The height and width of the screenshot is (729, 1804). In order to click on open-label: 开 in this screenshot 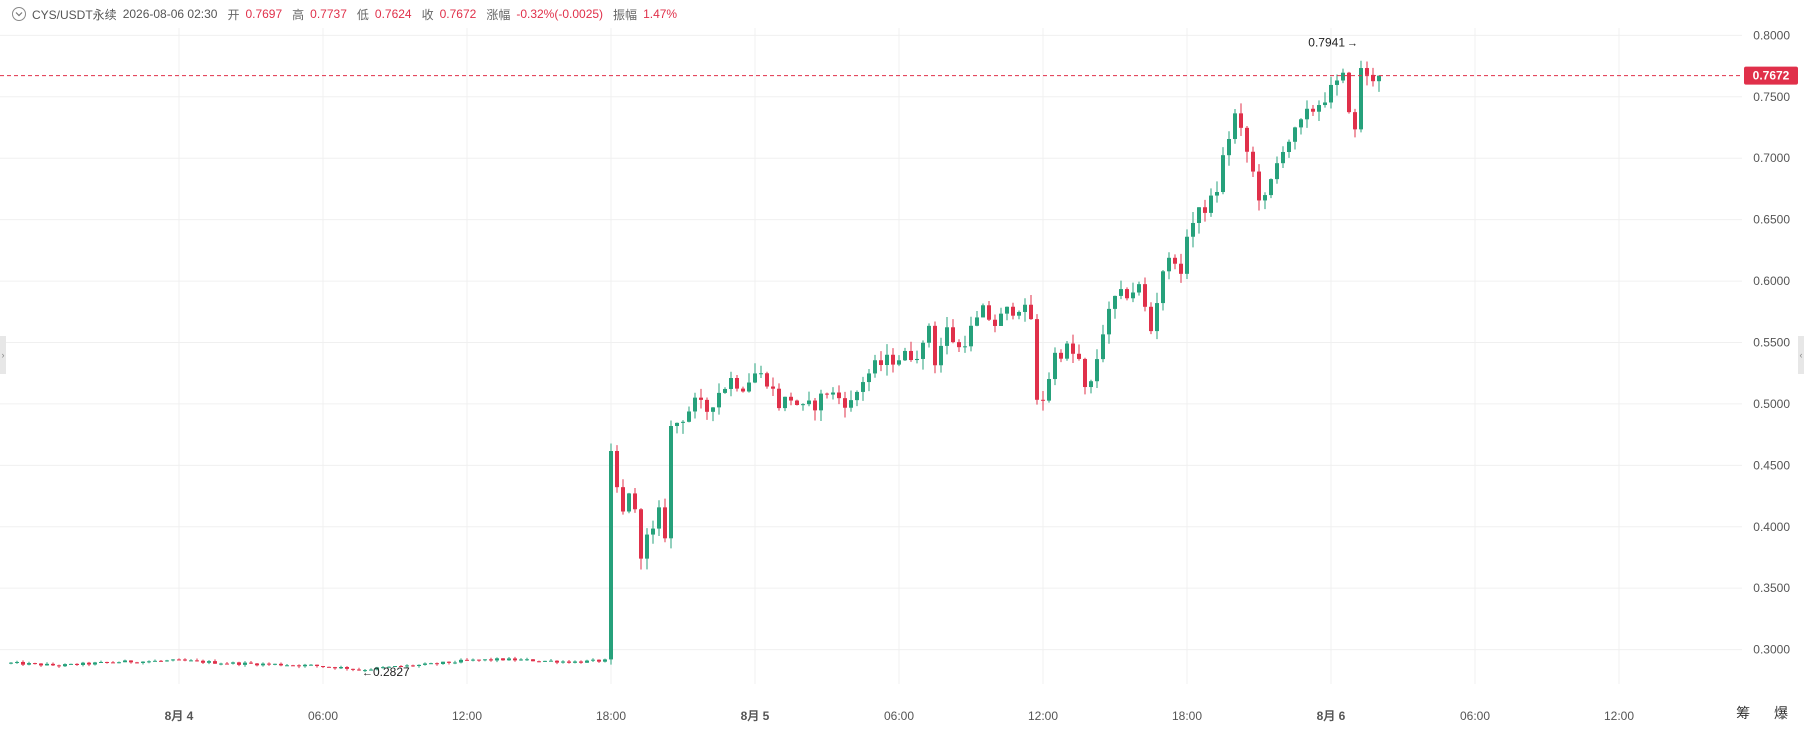, I will do `click(233, 14)`.